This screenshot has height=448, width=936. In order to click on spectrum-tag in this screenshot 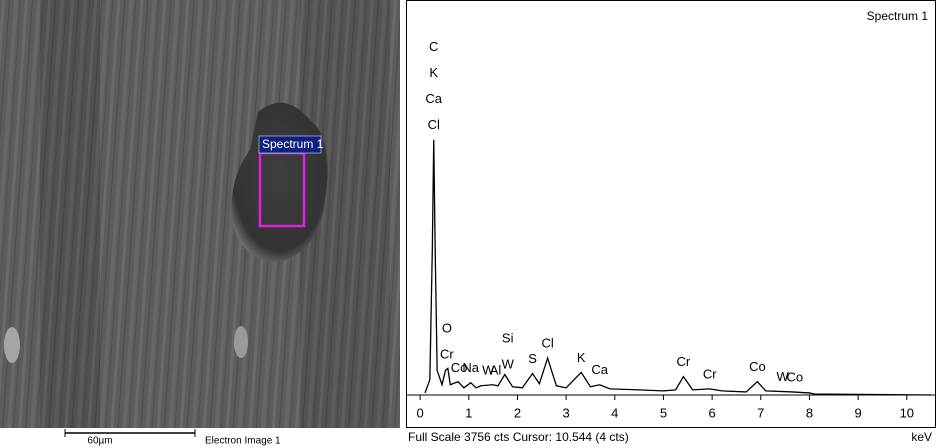, I will do `click(290, 144)`.